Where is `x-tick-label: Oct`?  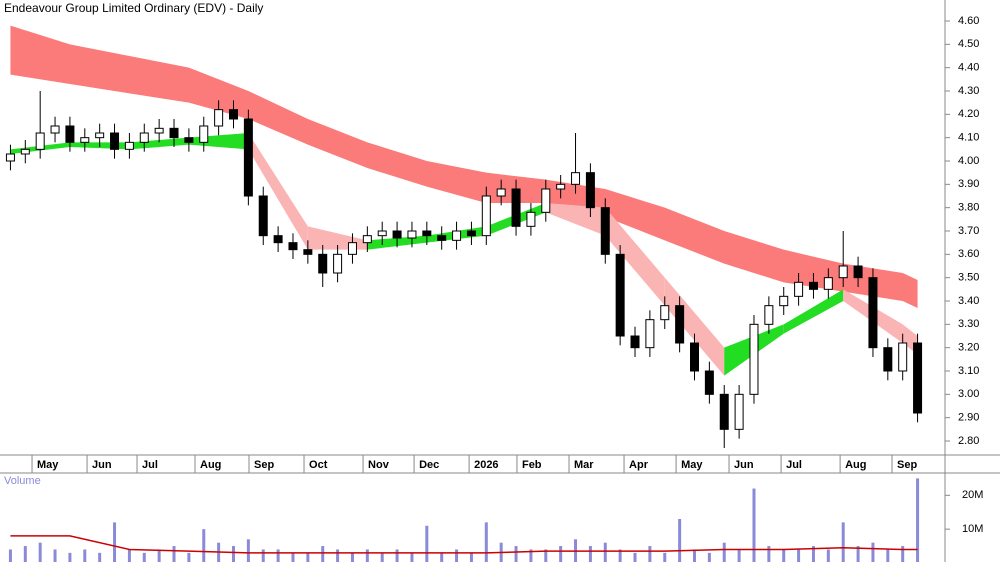 x-tick-label: Oct is located at coordinates (318, 465).